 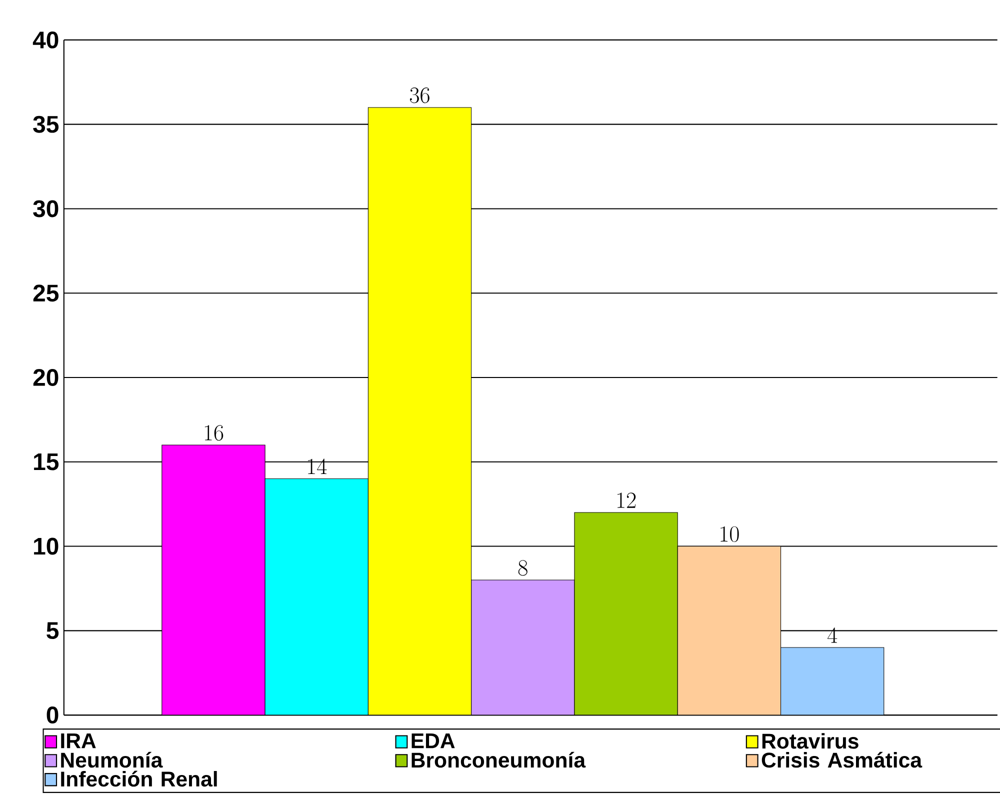 What do you see at coordinates (810, 741) in the screenshot?
I see `legend-label: Rotavirus` at bounding box center [810, 741].